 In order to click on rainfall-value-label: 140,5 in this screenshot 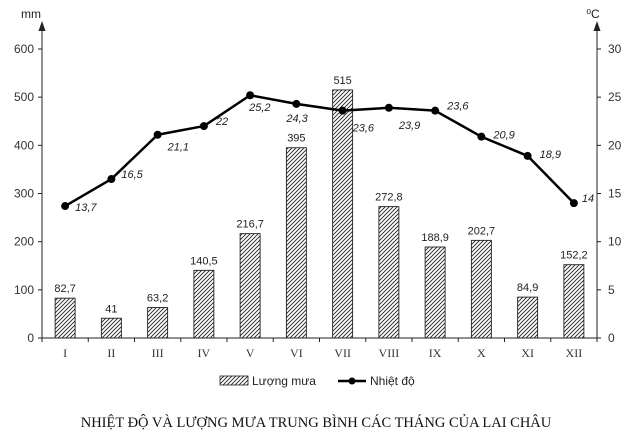, I will do `click(204, 261)`.